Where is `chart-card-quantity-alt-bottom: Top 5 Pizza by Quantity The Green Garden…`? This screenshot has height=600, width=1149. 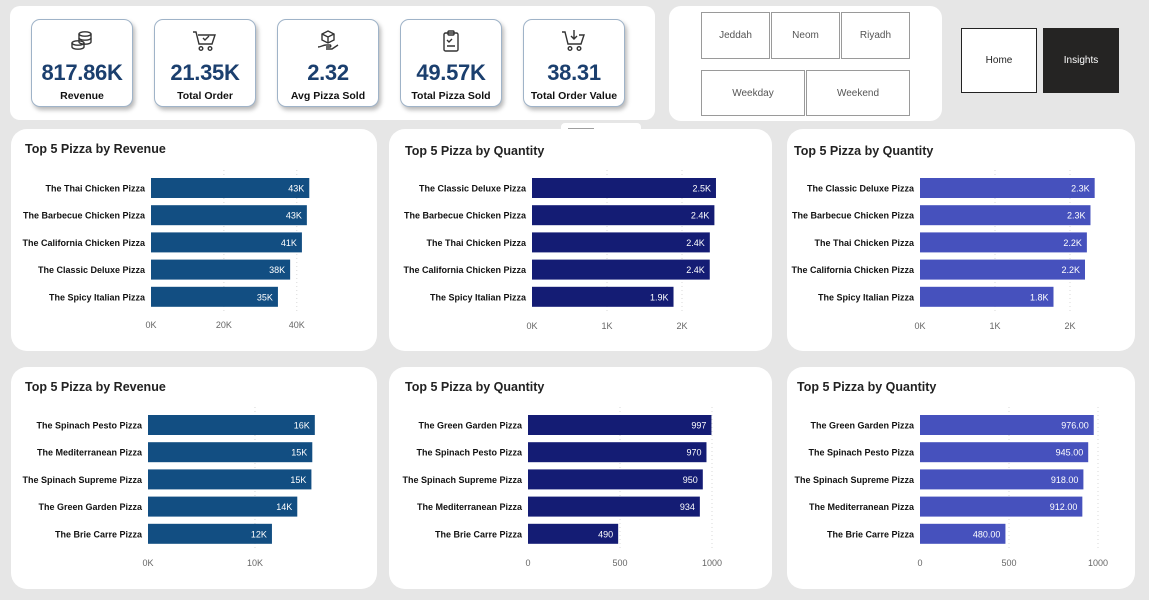
chart-card-quantity-alt-bottom: Top 5 Pizza by Quantity The Green Garden… is located at coordinates (961, 478).